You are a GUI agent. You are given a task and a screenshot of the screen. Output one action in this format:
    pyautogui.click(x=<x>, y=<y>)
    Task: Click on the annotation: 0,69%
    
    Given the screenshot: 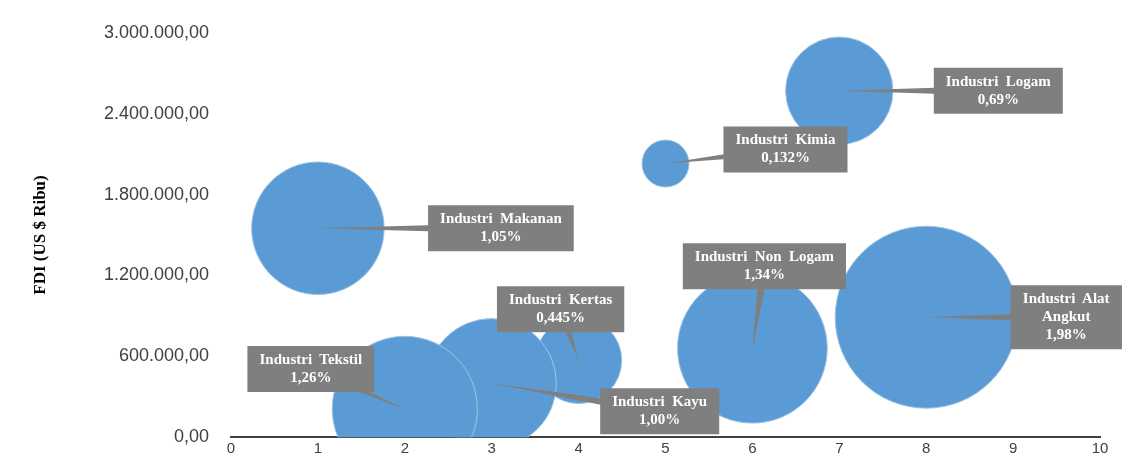 What is the action you would take?
    pyautogui.click(x=998, y=98)
    